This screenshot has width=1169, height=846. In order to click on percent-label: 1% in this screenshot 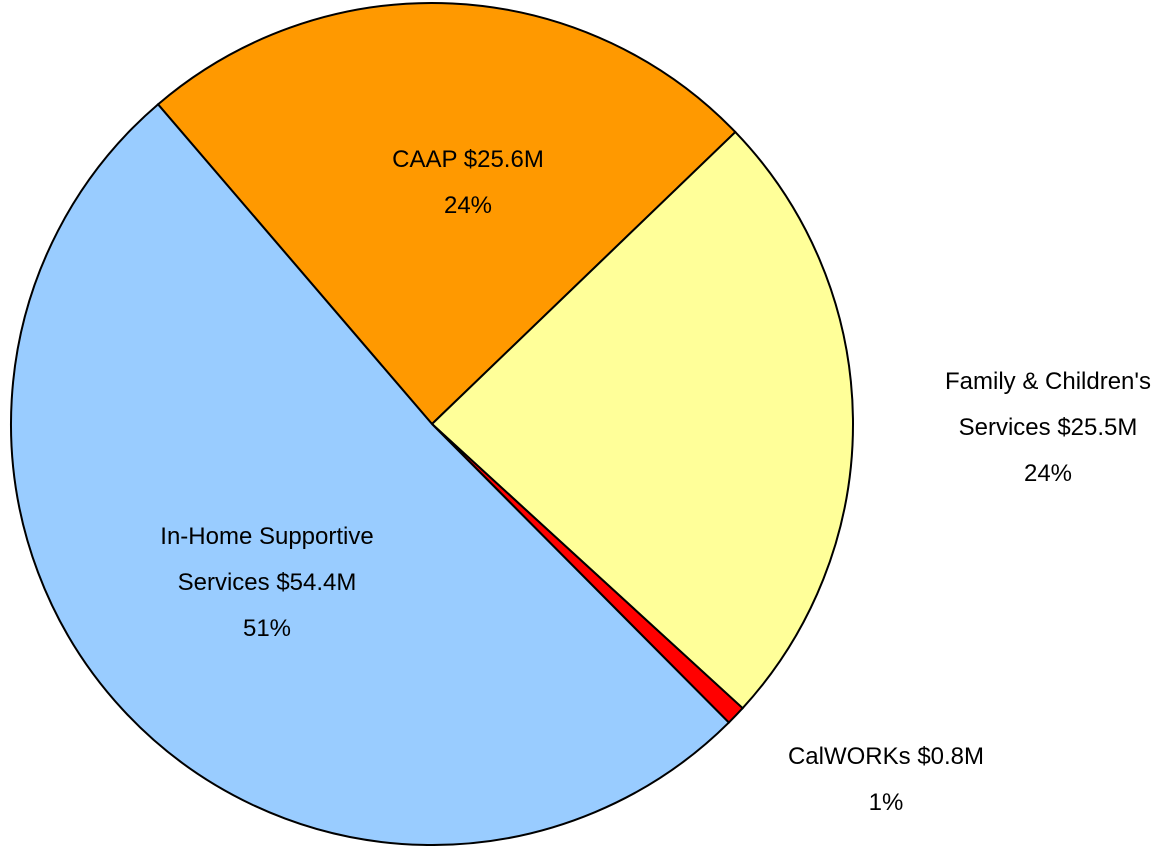, I will do `click(886, 802)`.